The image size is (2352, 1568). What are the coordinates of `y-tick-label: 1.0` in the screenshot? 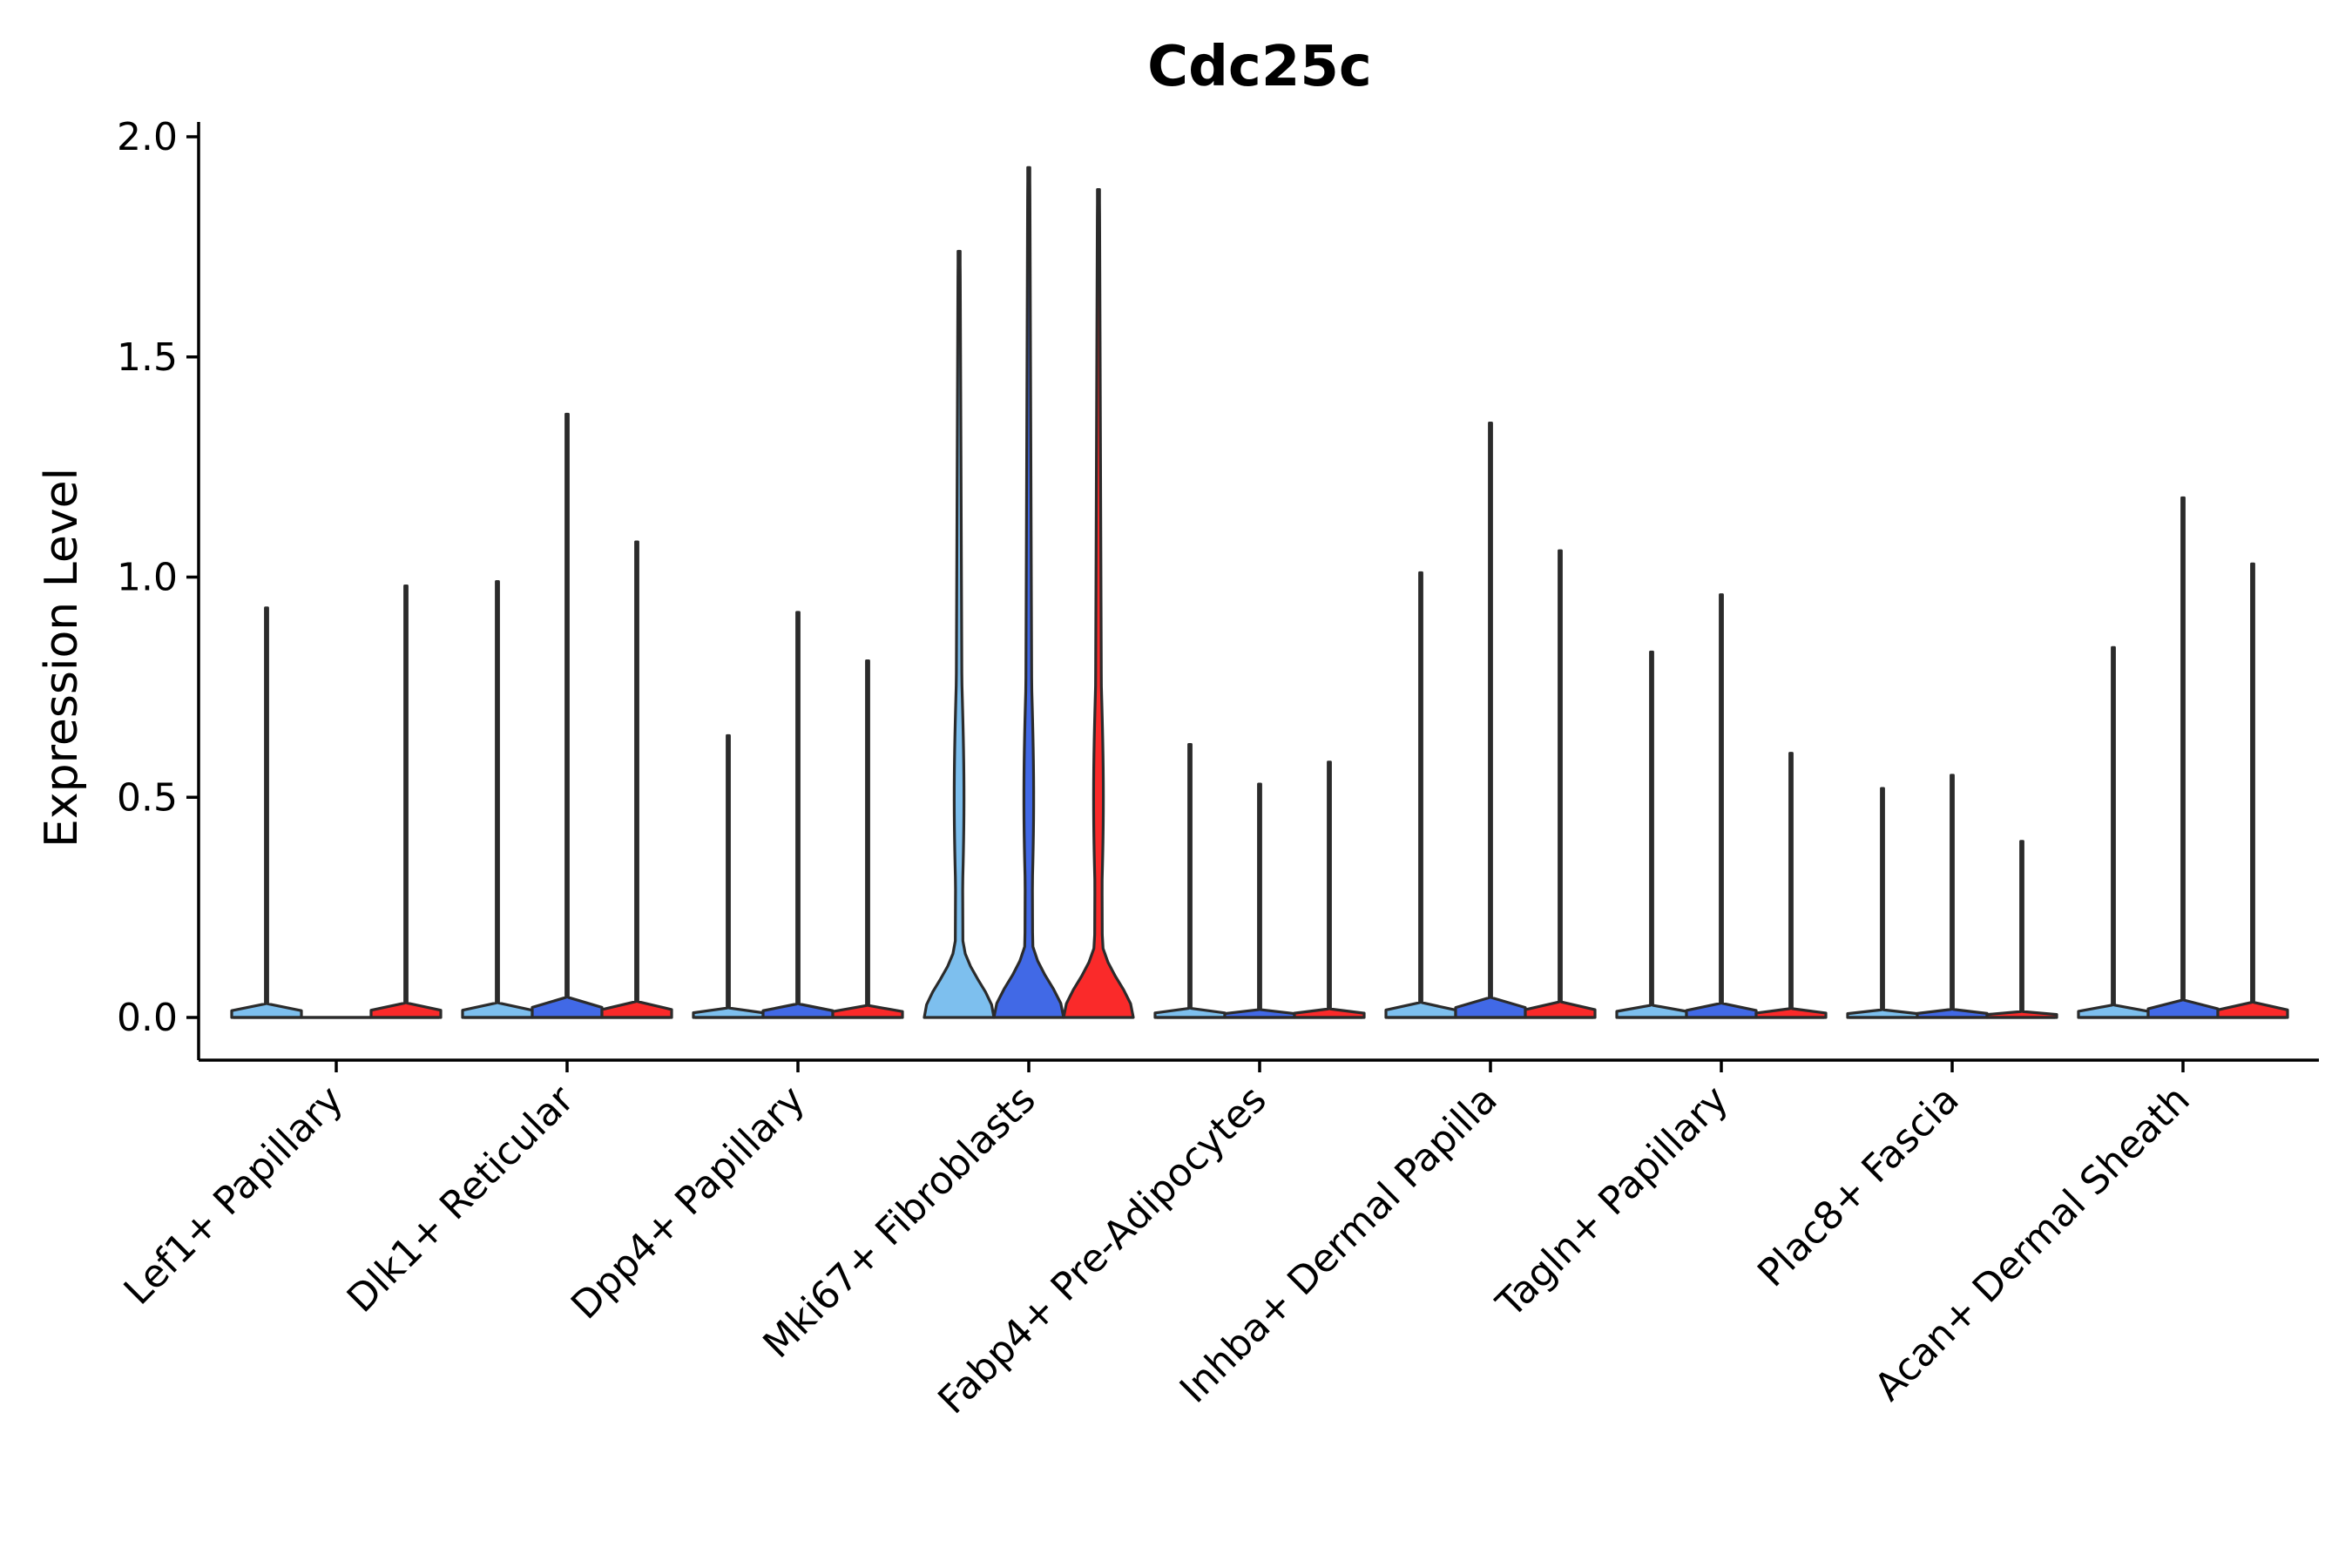 It's located at (147, 578).